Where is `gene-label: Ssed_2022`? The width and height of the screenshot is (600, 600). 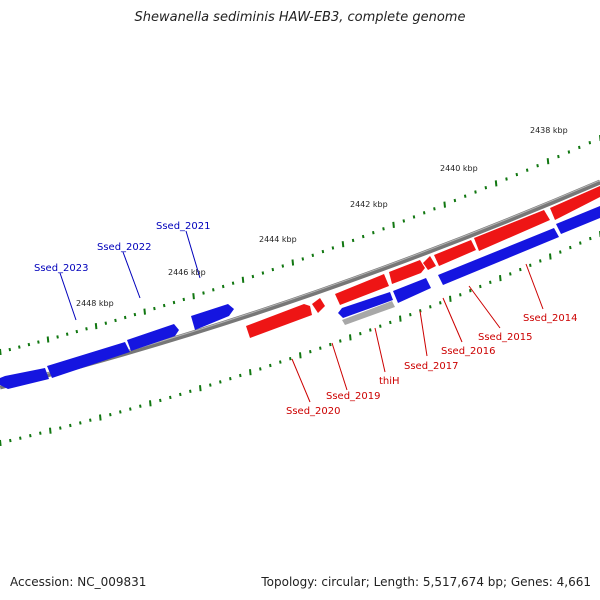 gene-label: Ssed_2022 is located at coordinates (124, 247).